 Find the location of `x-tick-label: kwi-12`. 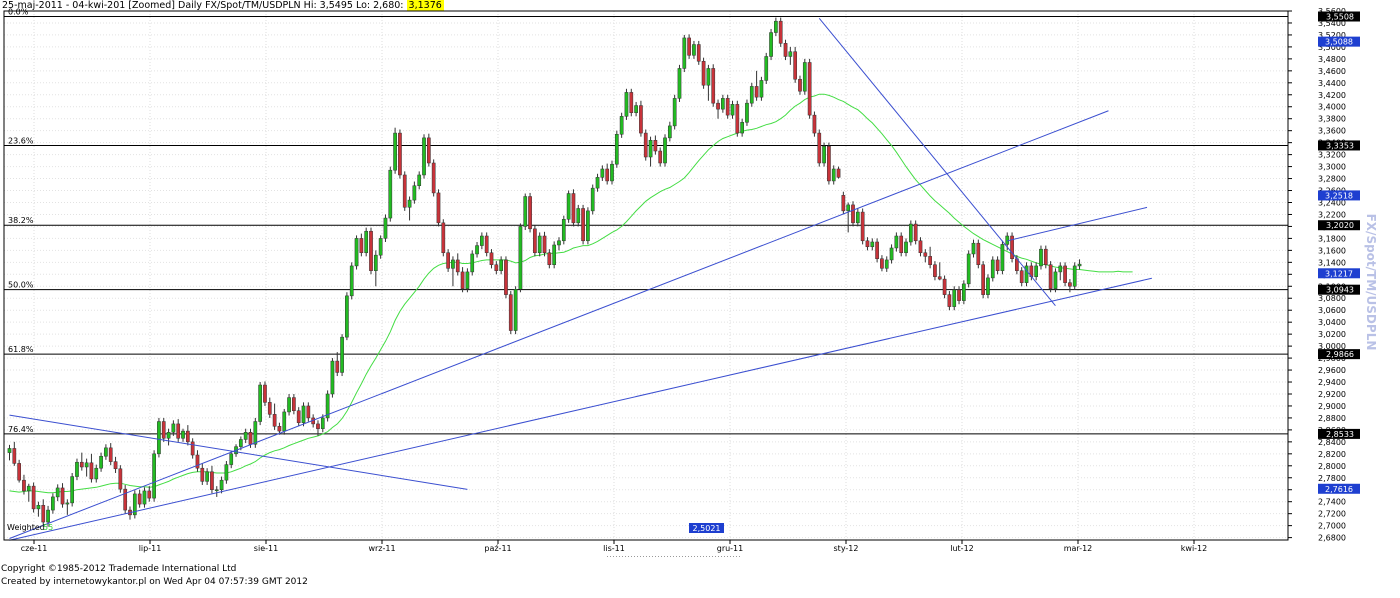

x-tick-label: kwi-12 is located at coordinates (1194, 548).